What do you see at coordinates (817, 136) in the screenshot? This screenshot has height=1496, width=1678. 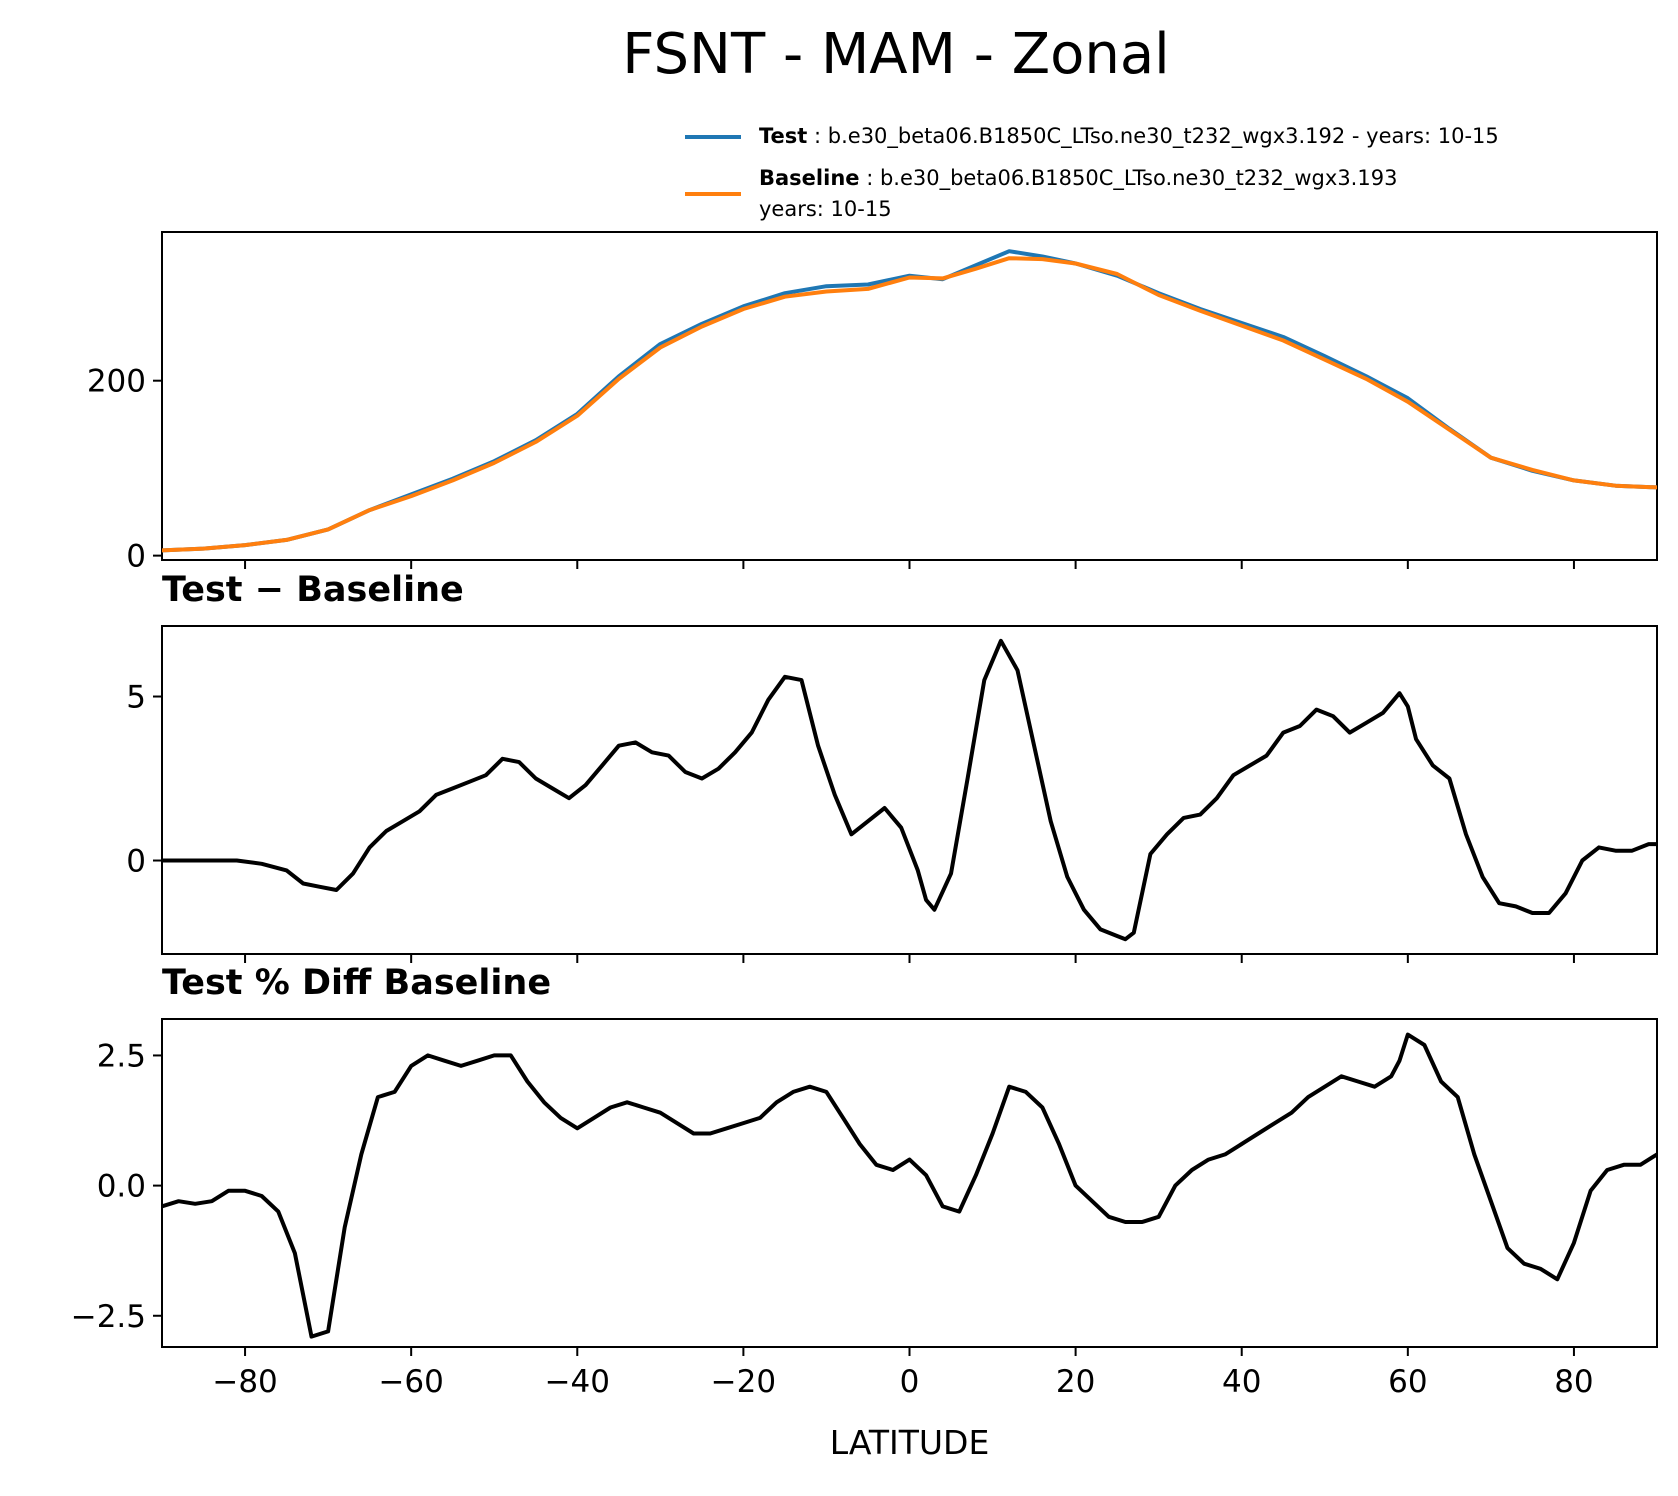 I see `legend-test-sep: :` at bounding box center [817, 136].